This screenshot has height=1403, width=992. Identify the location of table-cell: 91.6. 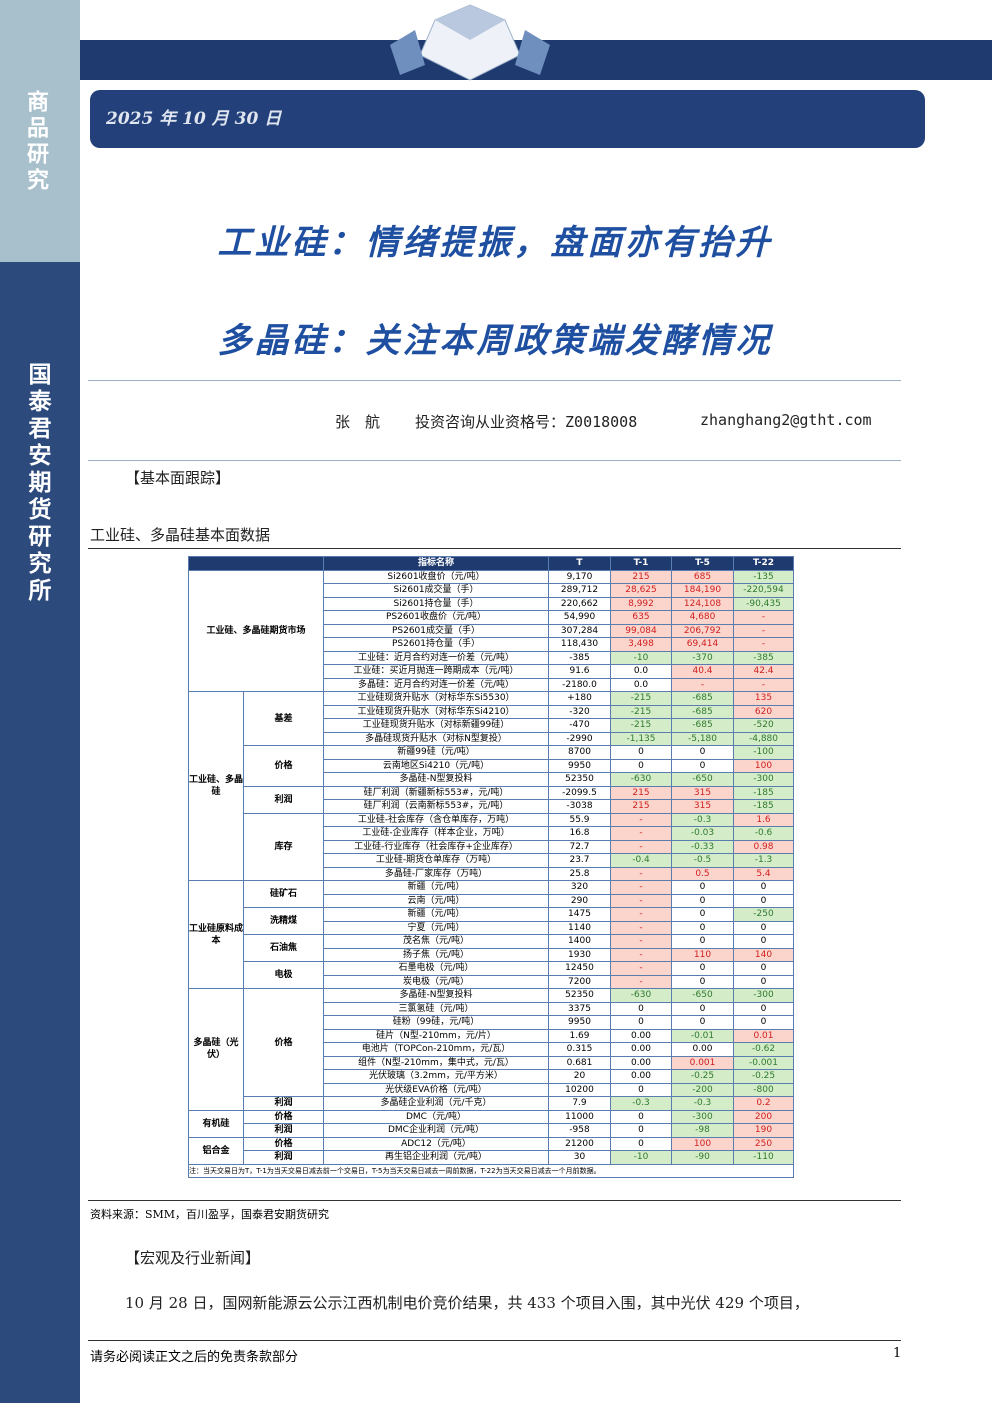
(579, 671).